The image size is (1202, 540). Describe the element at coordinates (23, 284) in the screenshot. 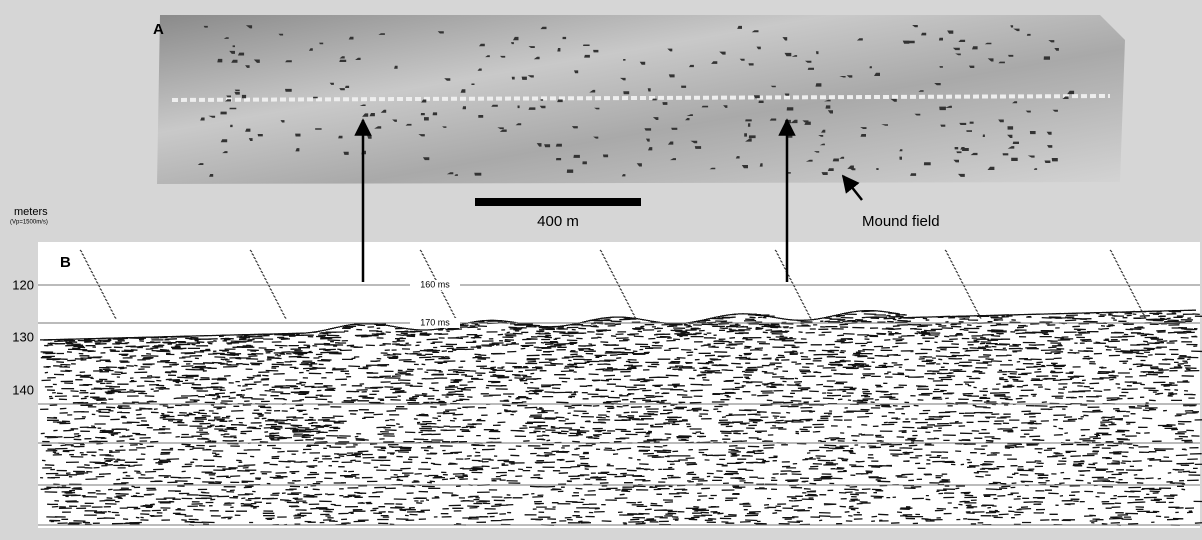

I see `depth-tick: 120` at that location.